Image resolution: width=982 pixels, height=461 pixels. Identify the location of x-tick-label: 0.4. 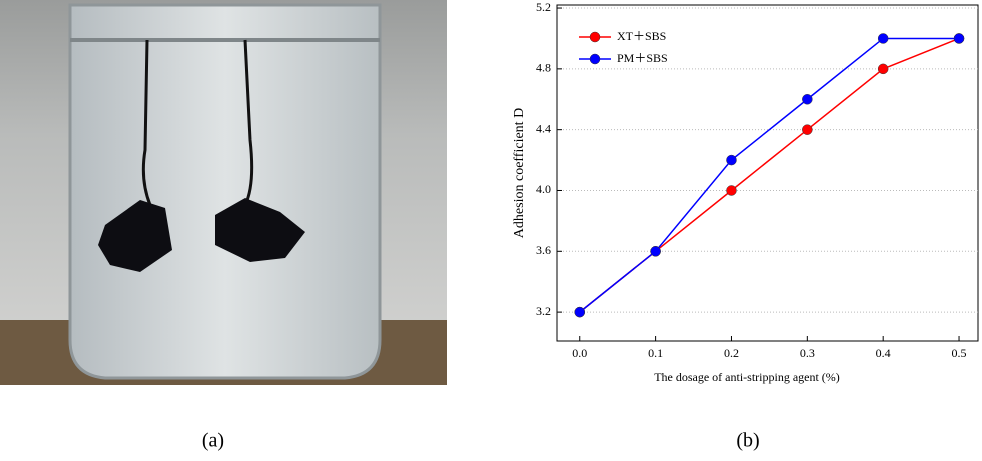
(883, 353).